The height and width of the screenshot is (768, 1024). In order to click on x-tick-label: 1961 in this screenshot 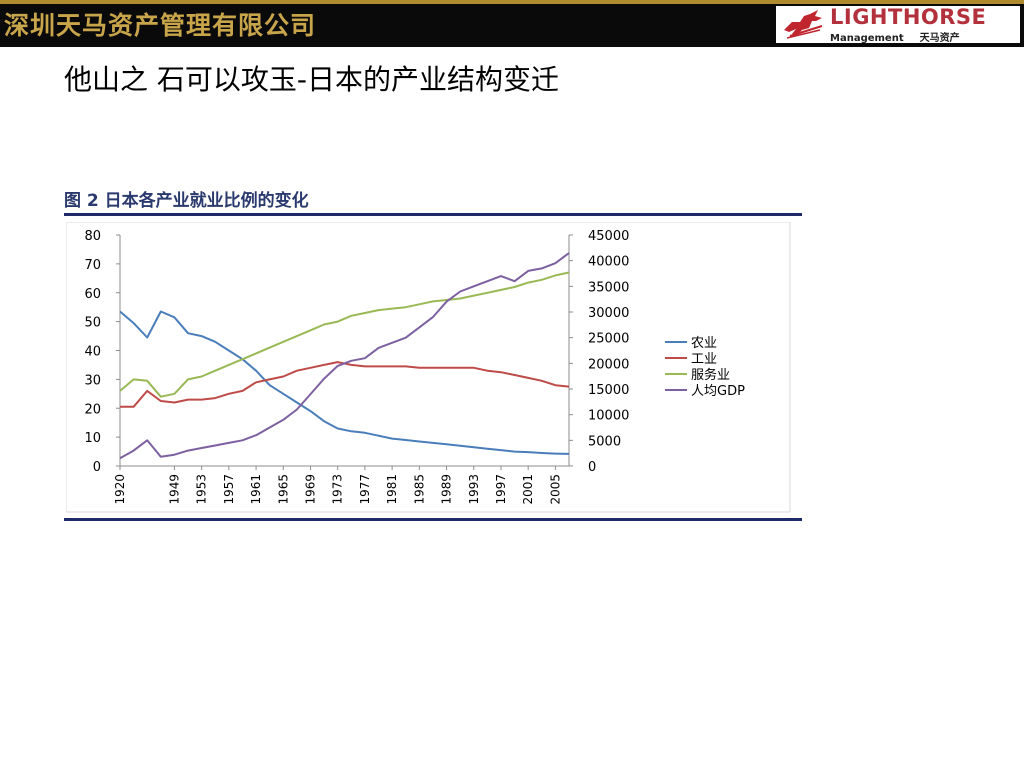, I will do `click(256, 489)`.